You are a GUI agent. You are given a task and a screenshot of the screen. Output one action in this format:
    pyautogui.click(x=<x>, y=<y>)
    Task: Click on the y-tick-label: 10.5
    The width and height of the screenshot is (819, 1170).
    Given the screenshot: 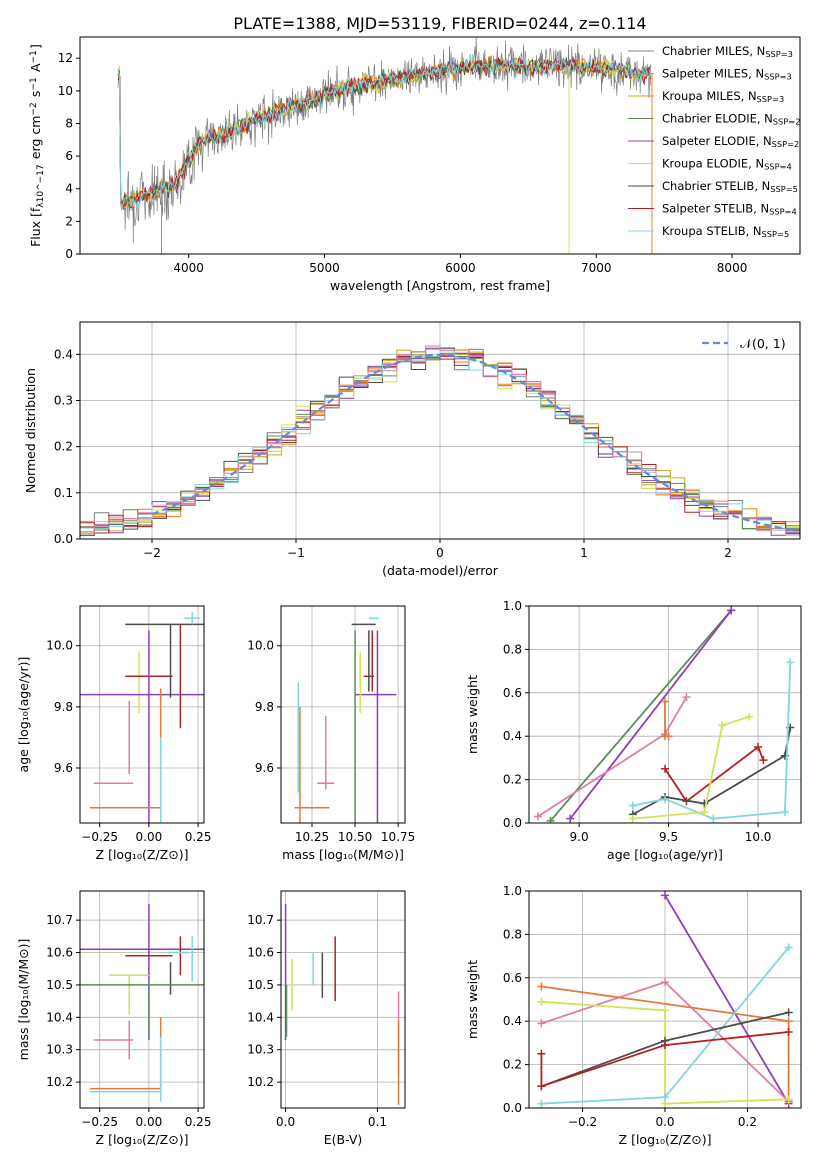 What is the action you would take?
    pyautogui.click(x=59, y=985)
    